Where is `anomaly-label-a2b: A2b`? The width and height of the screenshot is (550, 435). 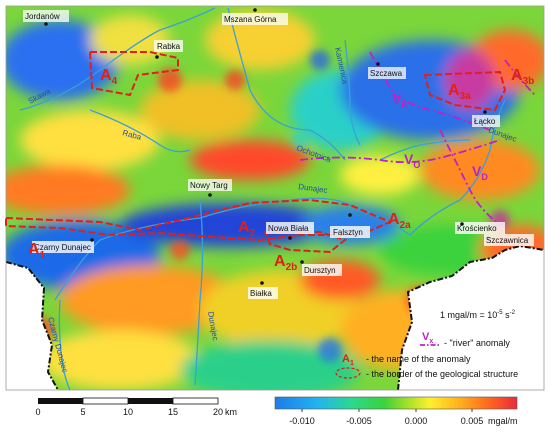 anomaly-label-a2b: A2b is located at coordinates (285, 263).